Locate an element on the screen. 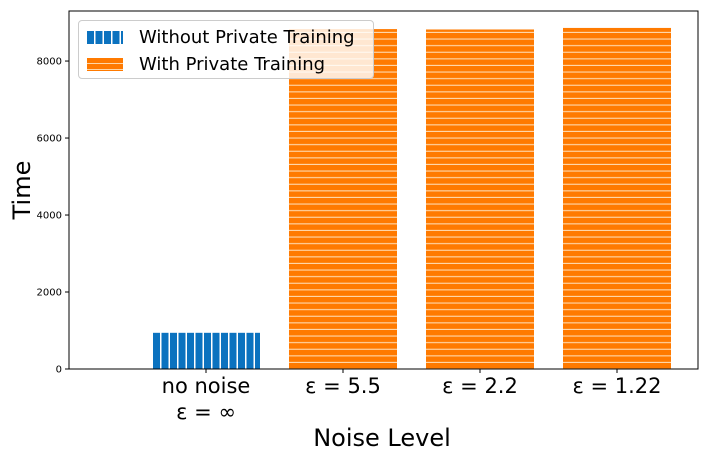 The image size is (712, 460). y-tick-label: 2000 is located at coordinates (49, 293).